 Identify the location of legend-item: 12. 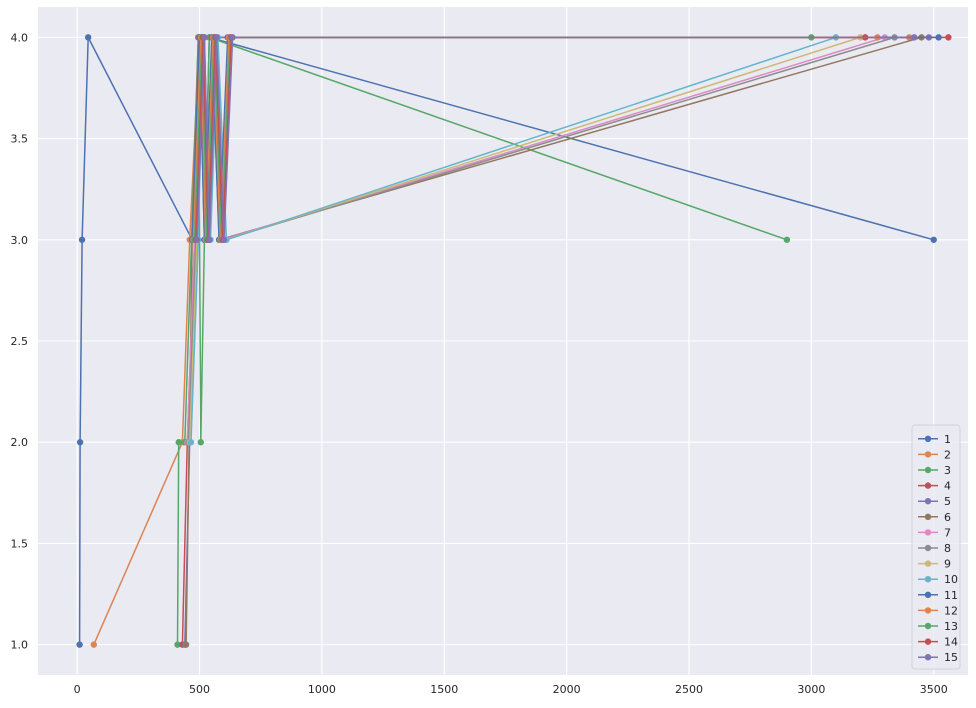
(938, 610).